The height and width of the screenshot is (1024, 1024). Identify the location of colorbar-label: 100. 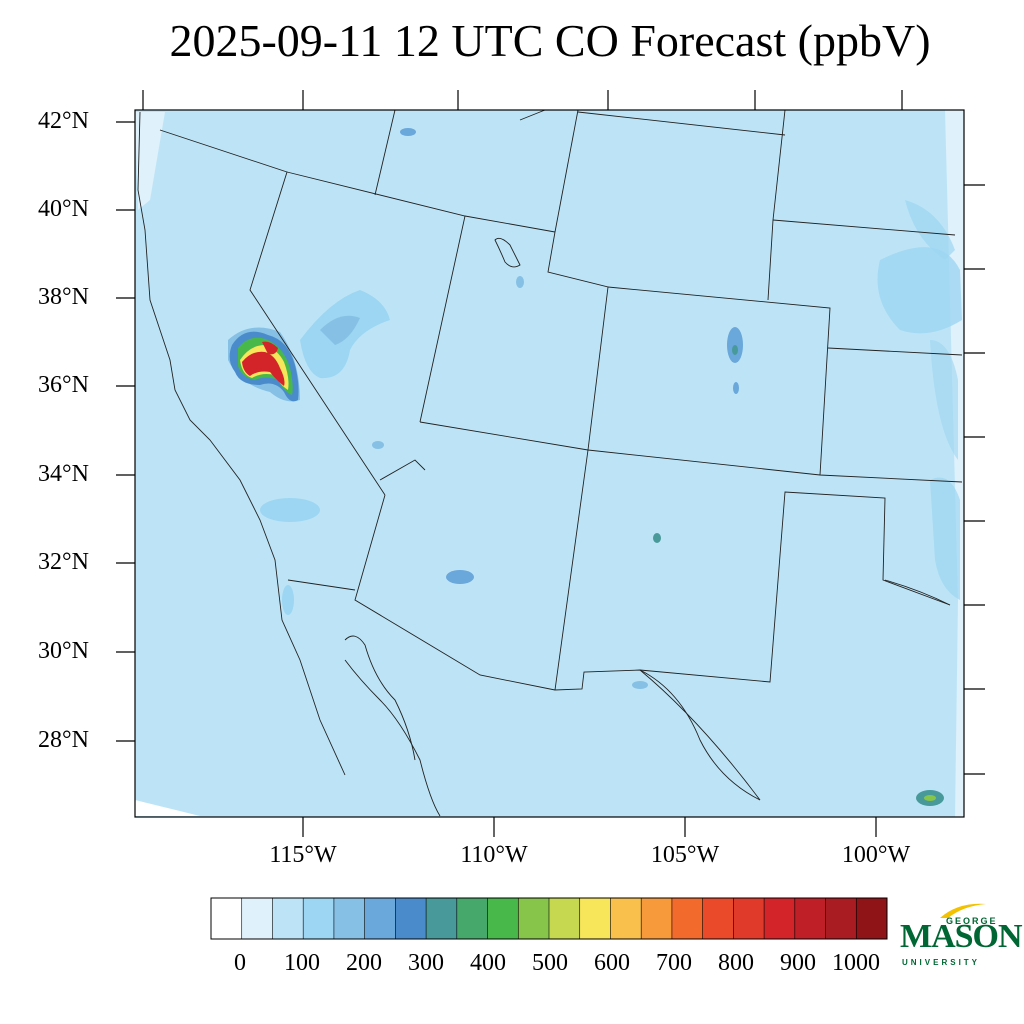
(302, 963).